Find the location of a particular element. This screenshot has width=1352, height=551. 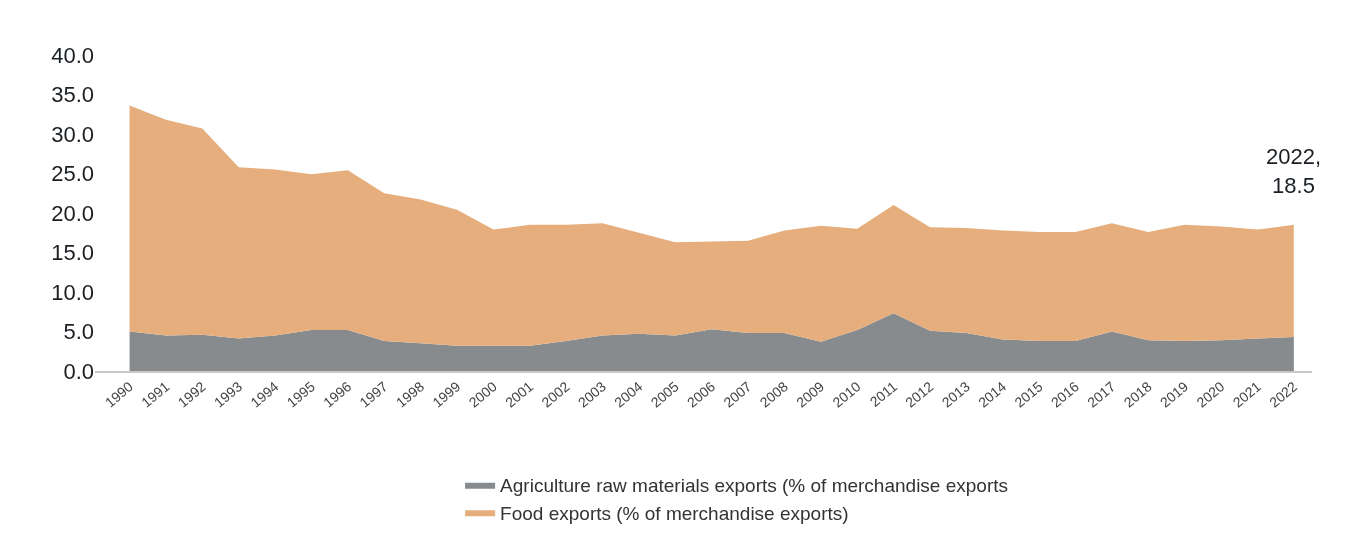

legend-label: Food exports (% of merchandise exports) is located at coordinates (674, 513).